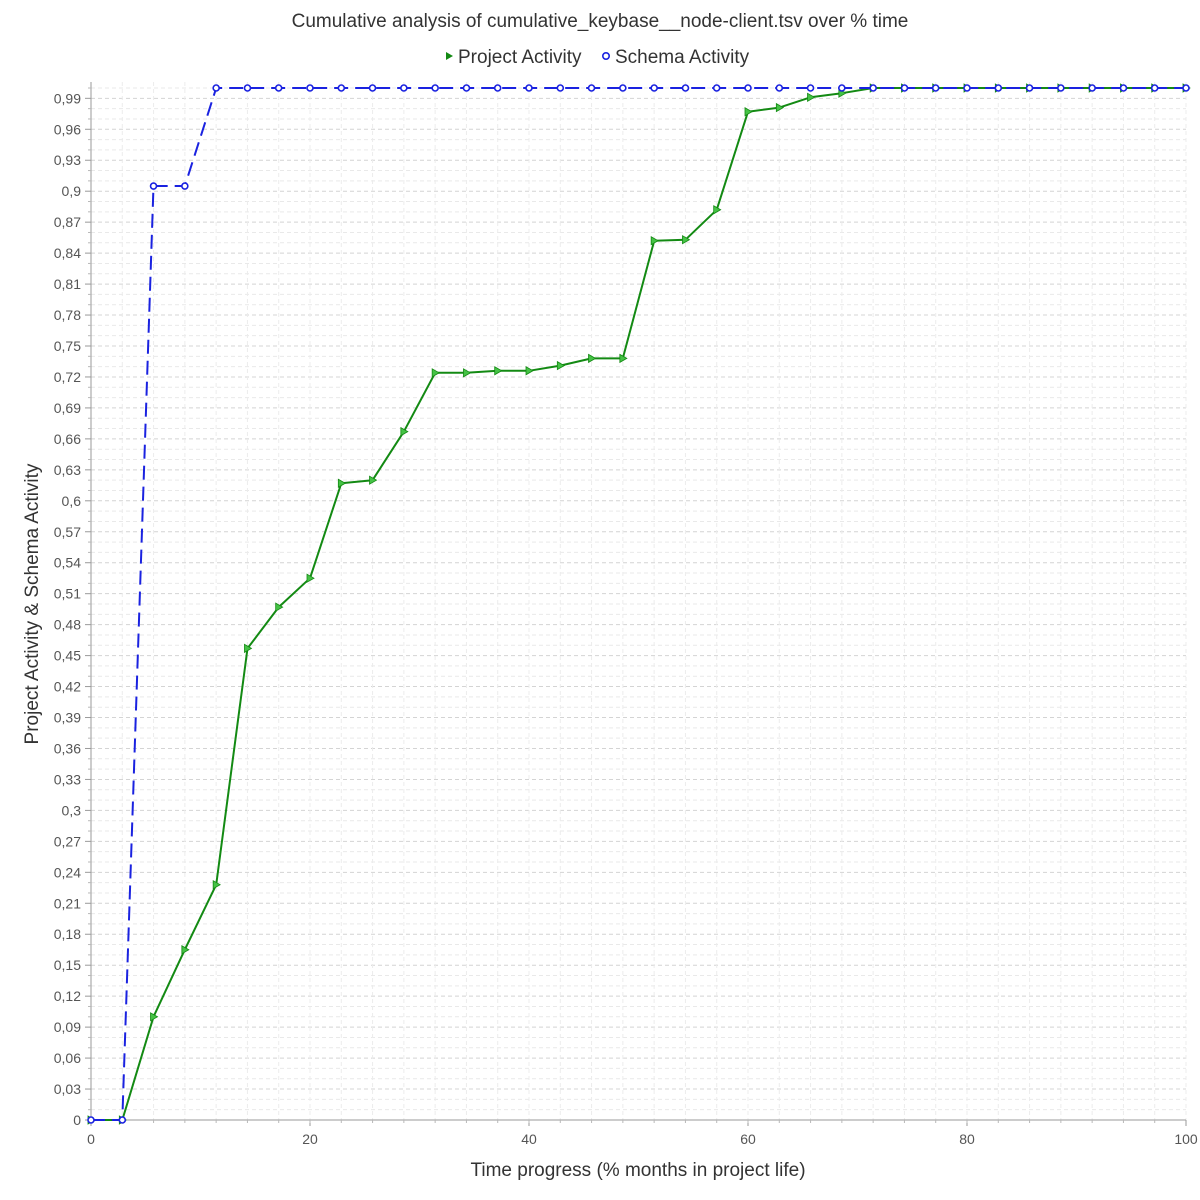  Describe the element at coordinates (67, 779) in the screenshot. I see `y-tick-label: 0,33` at that location.